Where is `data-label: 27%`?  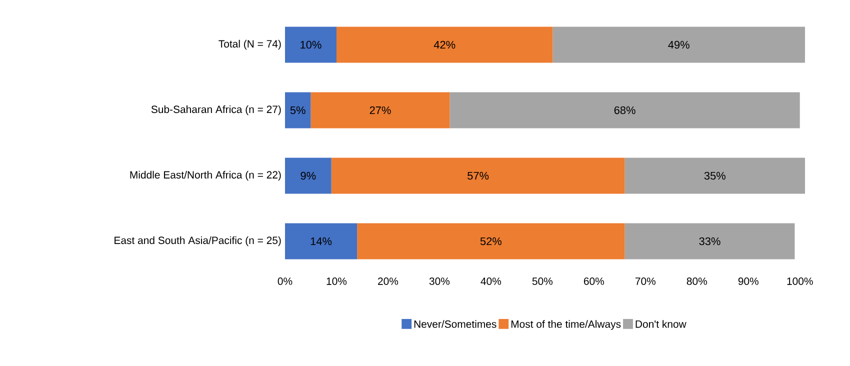
data-label: 27% is located at coordinates (380, 110).